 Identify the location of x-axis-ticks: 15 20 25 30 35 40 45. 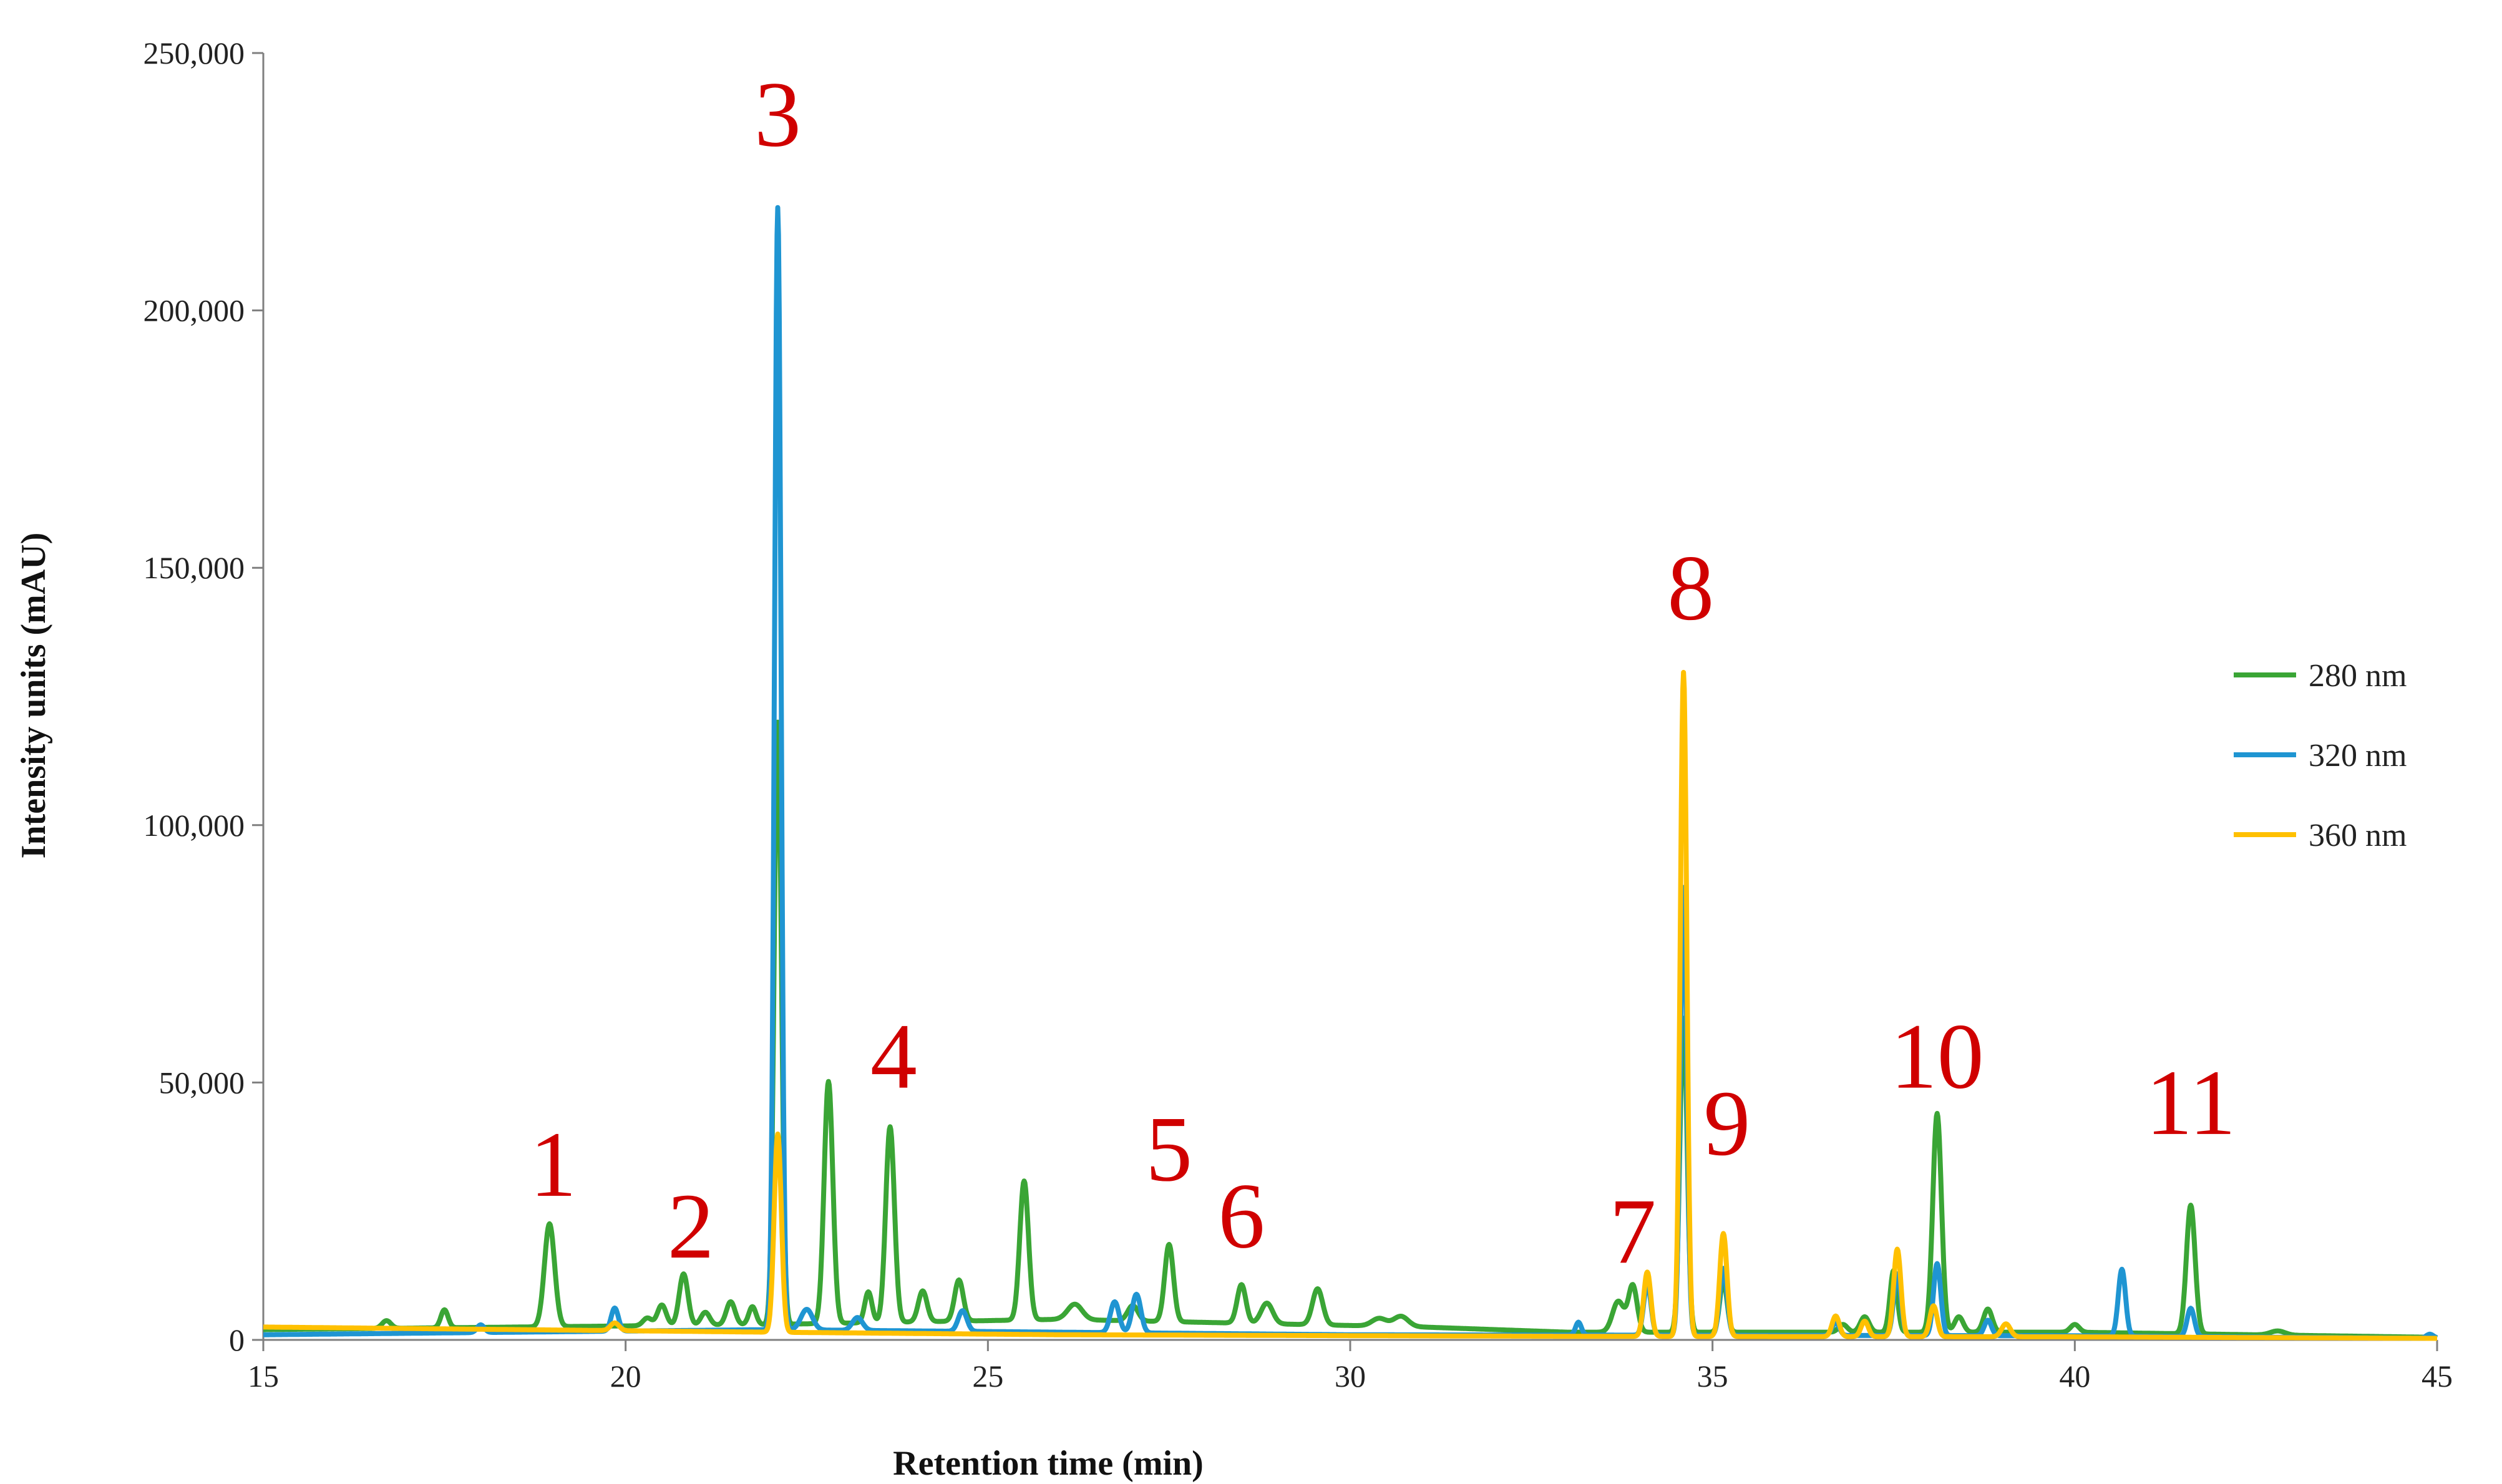
(1351, 1367).